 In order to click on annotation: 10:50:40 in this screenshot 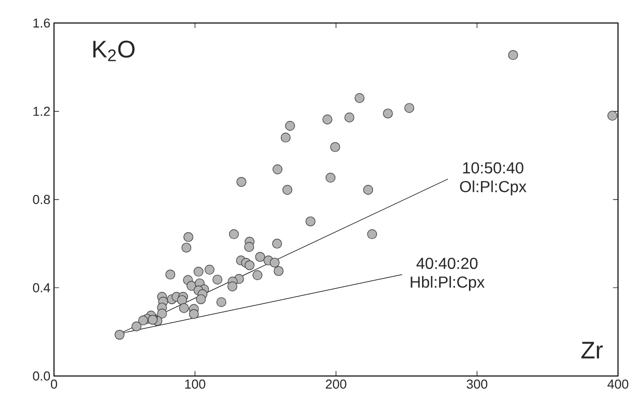, I will do `click(493, 168)`.